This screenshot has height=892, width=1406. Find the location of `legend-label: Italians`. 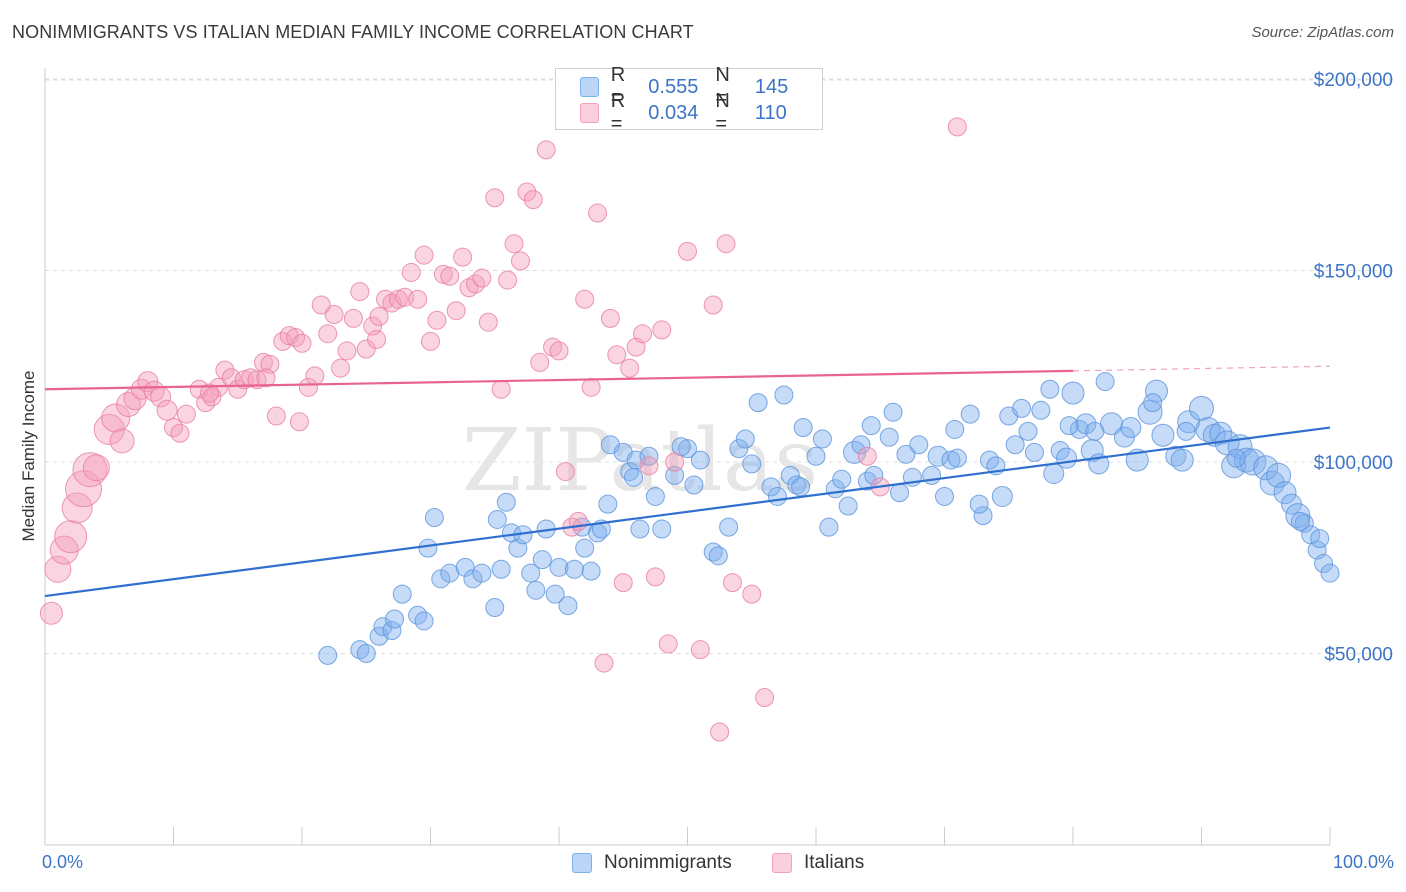

legend-label: Italians is located at coordinates (834, 862).